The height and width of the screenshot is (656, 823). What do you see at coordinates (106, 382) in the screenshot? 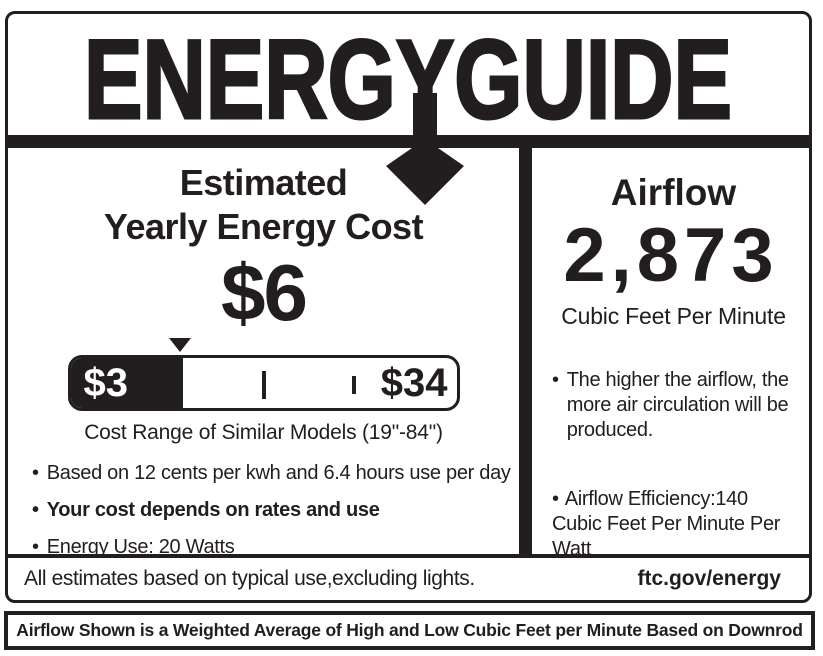
I see `cost-bar-min-label: $3` at bounding box center [106, 382].